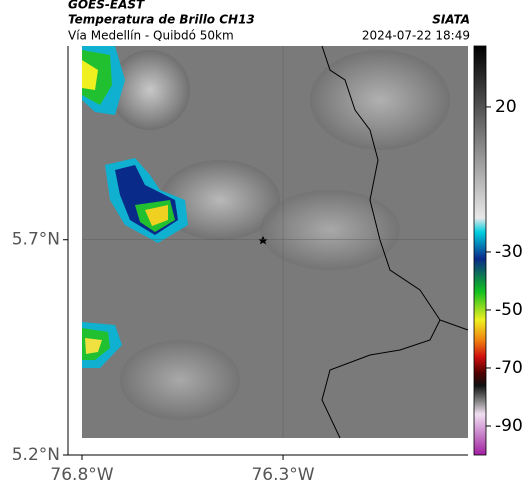 The image size is (526, 495). Describe the element at coordinates (509, 252) in the screenshot. I see `colorbar-tick-label: -30` at that location.